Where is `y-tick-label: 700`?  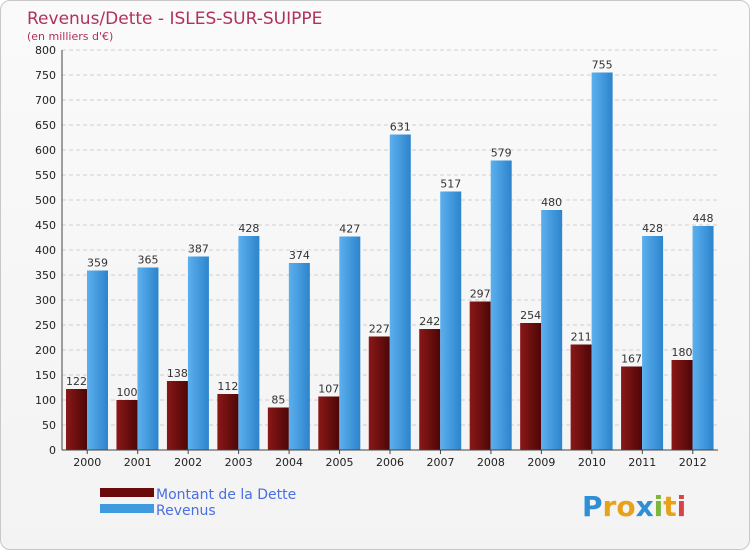 y-tick-label: 700 is located at coordinates (45, 100).